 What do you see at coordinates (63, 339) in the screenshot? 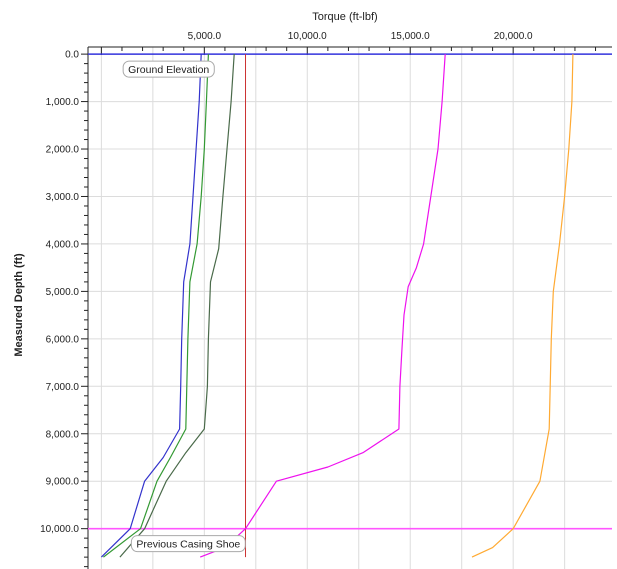
I see `y-tick-label: 6,000.0` at bounding box center [63, 339].